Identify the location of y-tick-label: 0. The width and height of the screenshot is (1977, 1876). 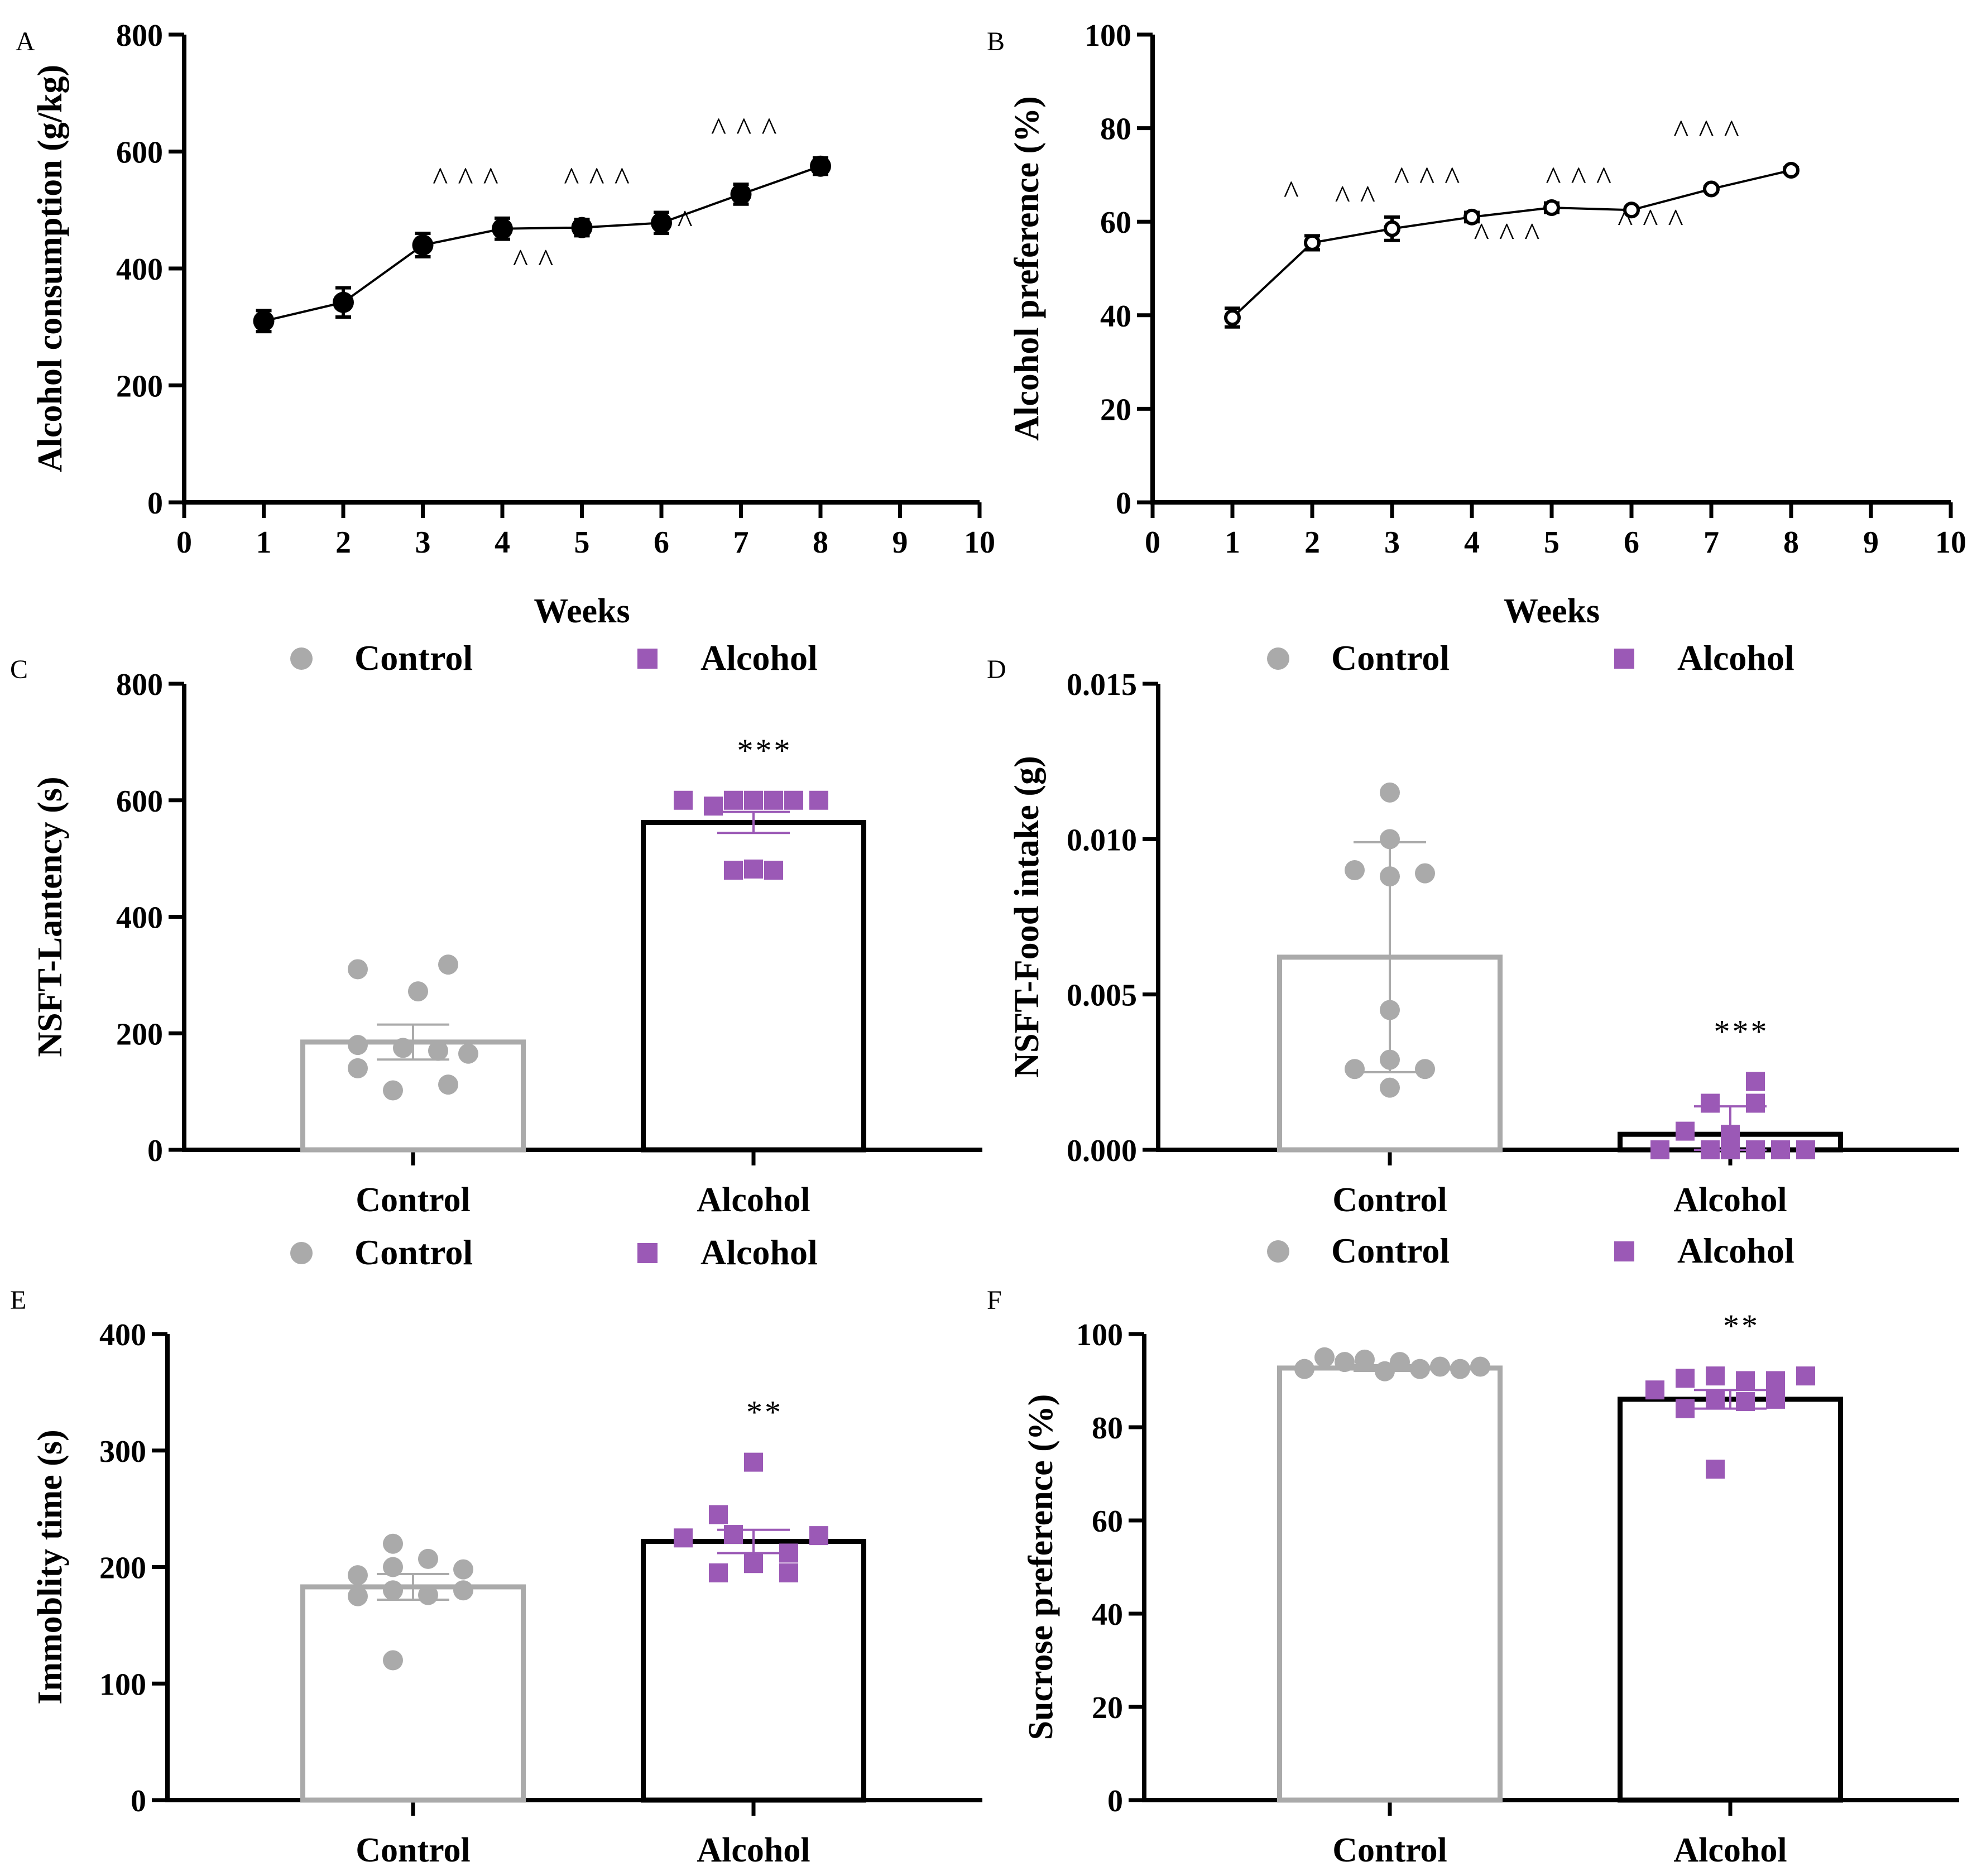
(155, 1151).